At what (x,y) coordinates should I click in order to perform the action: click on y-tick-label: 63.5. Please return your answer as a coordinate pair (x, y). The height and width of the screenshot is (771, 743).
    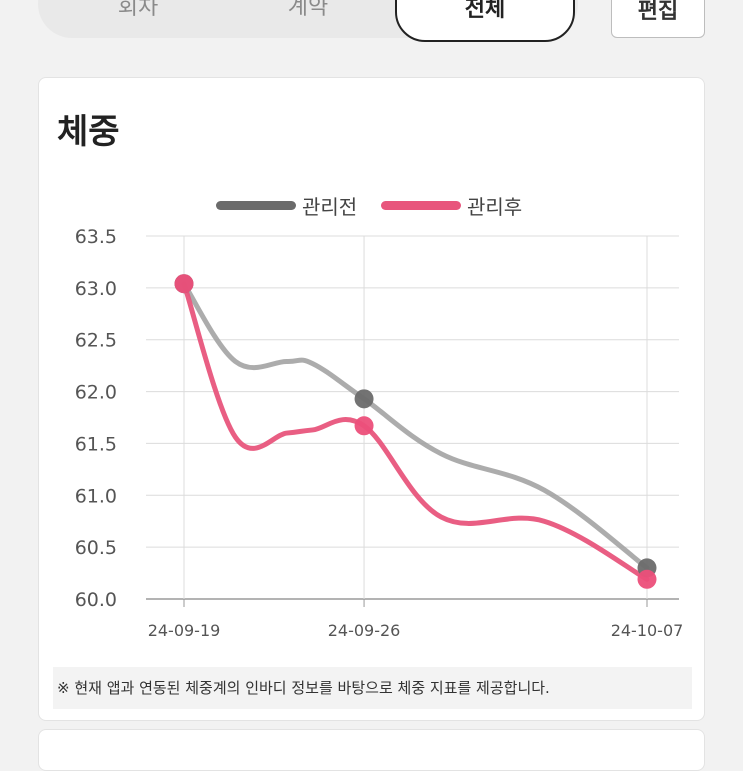
    Looking at the image, I should click on (96, 237).